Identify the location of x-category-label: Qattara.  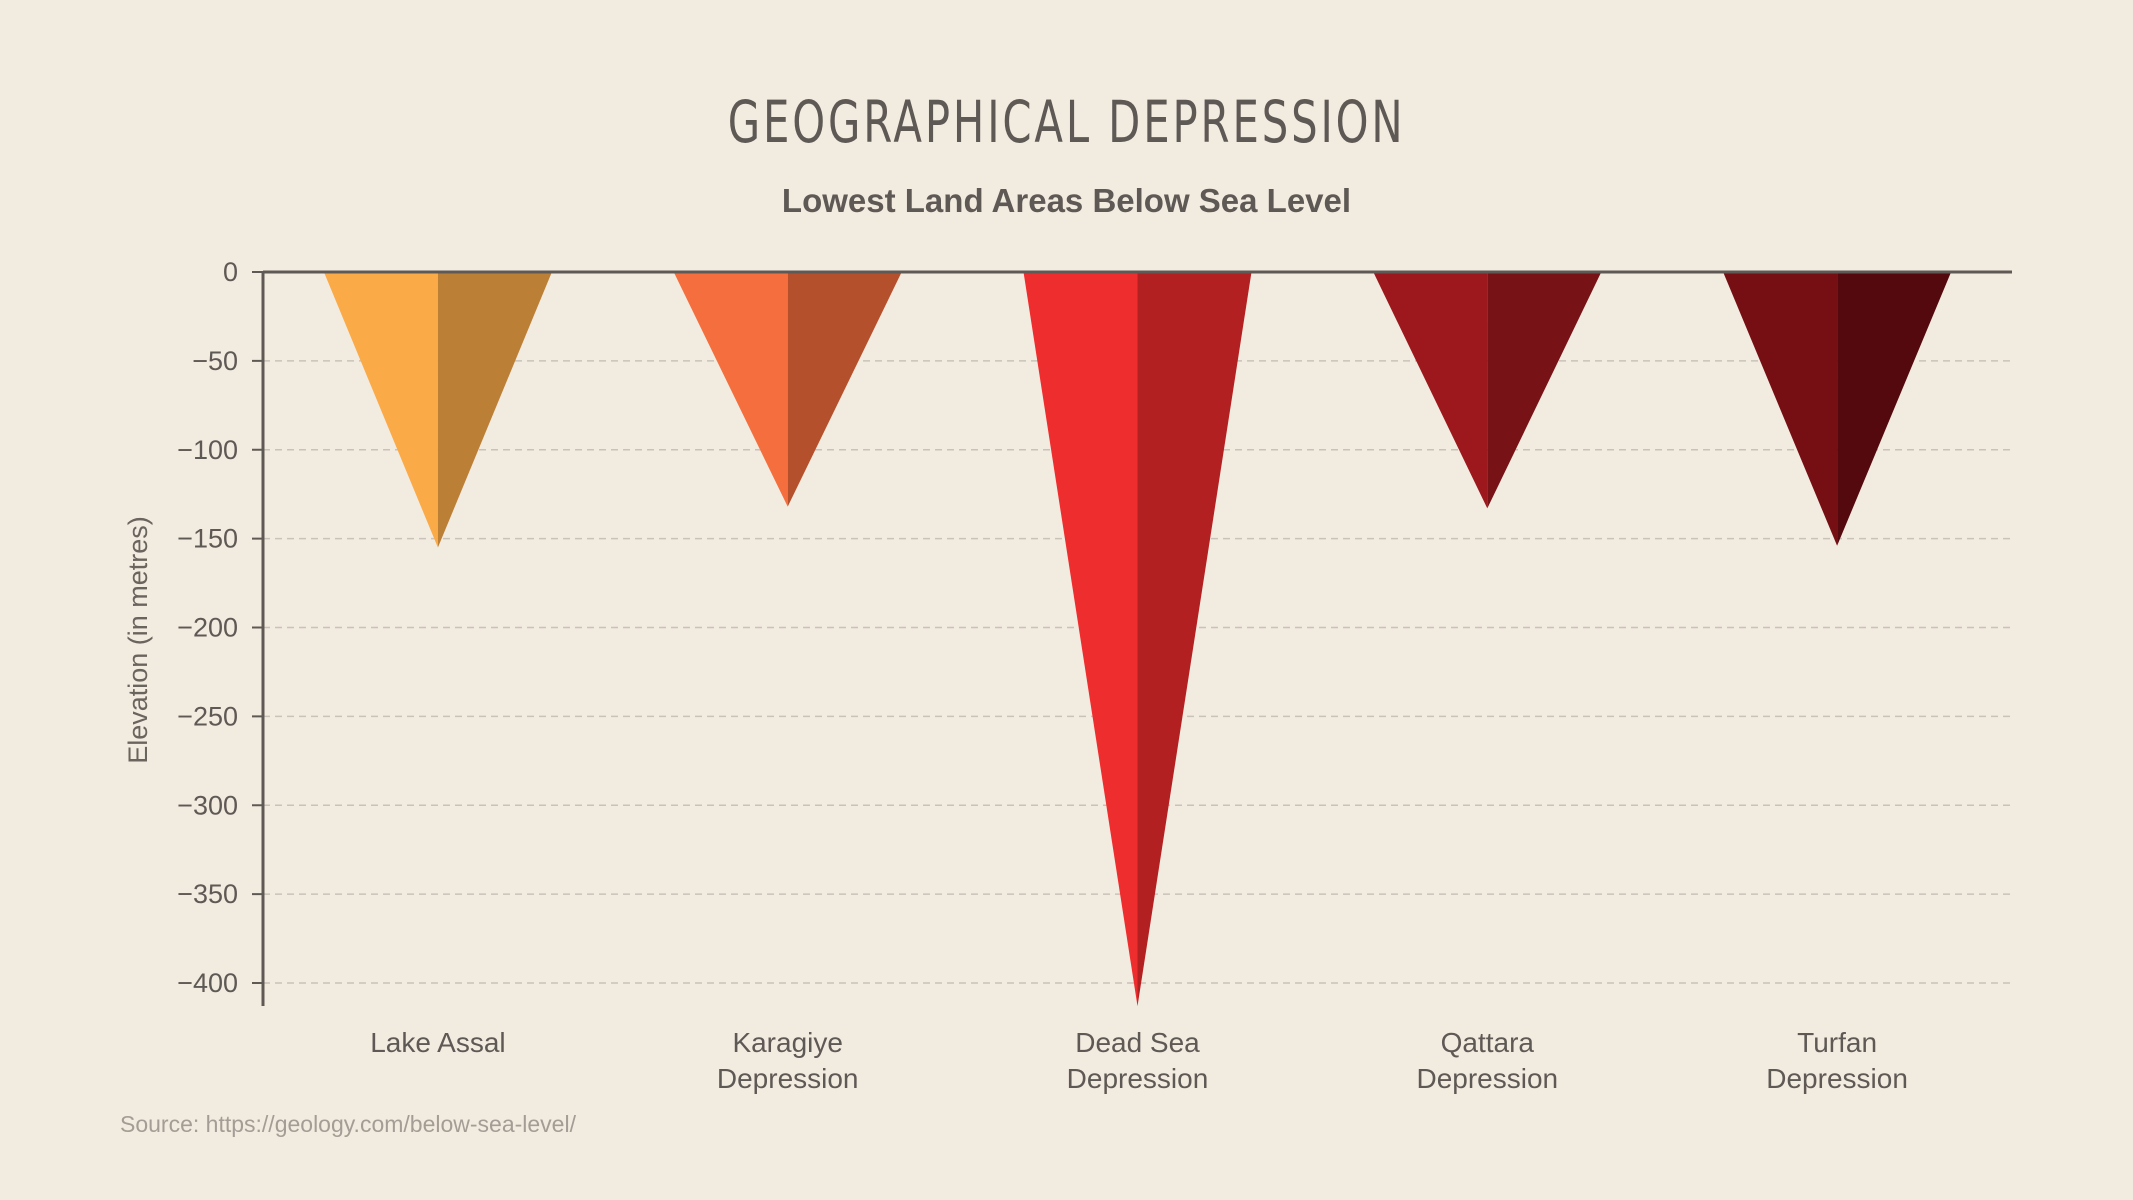
(1488, 1042).